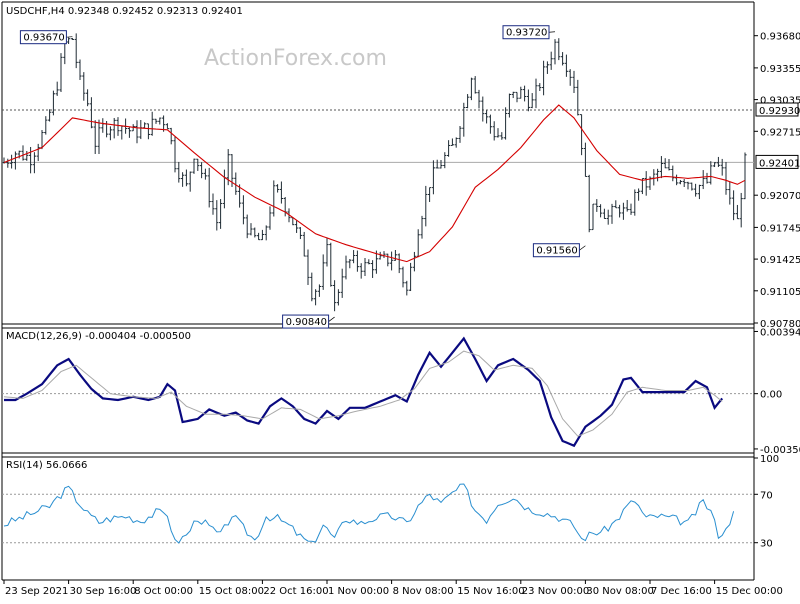  I want to click on macd-axis-label: -0.003506, so click(780, 450).